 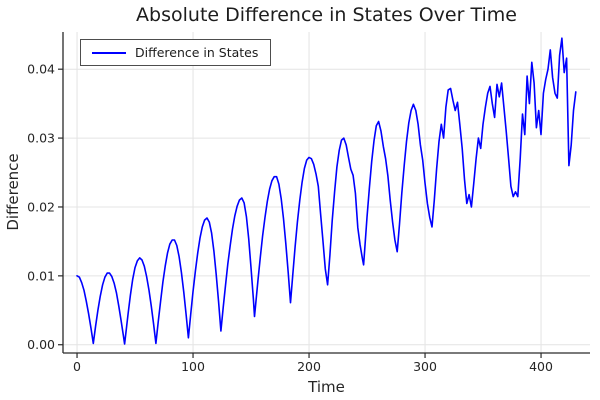 What do you see at coordinates (425, 366) in the screenshot?
I see `x-tick-label-3: 300` at bounding box center [425, 366].